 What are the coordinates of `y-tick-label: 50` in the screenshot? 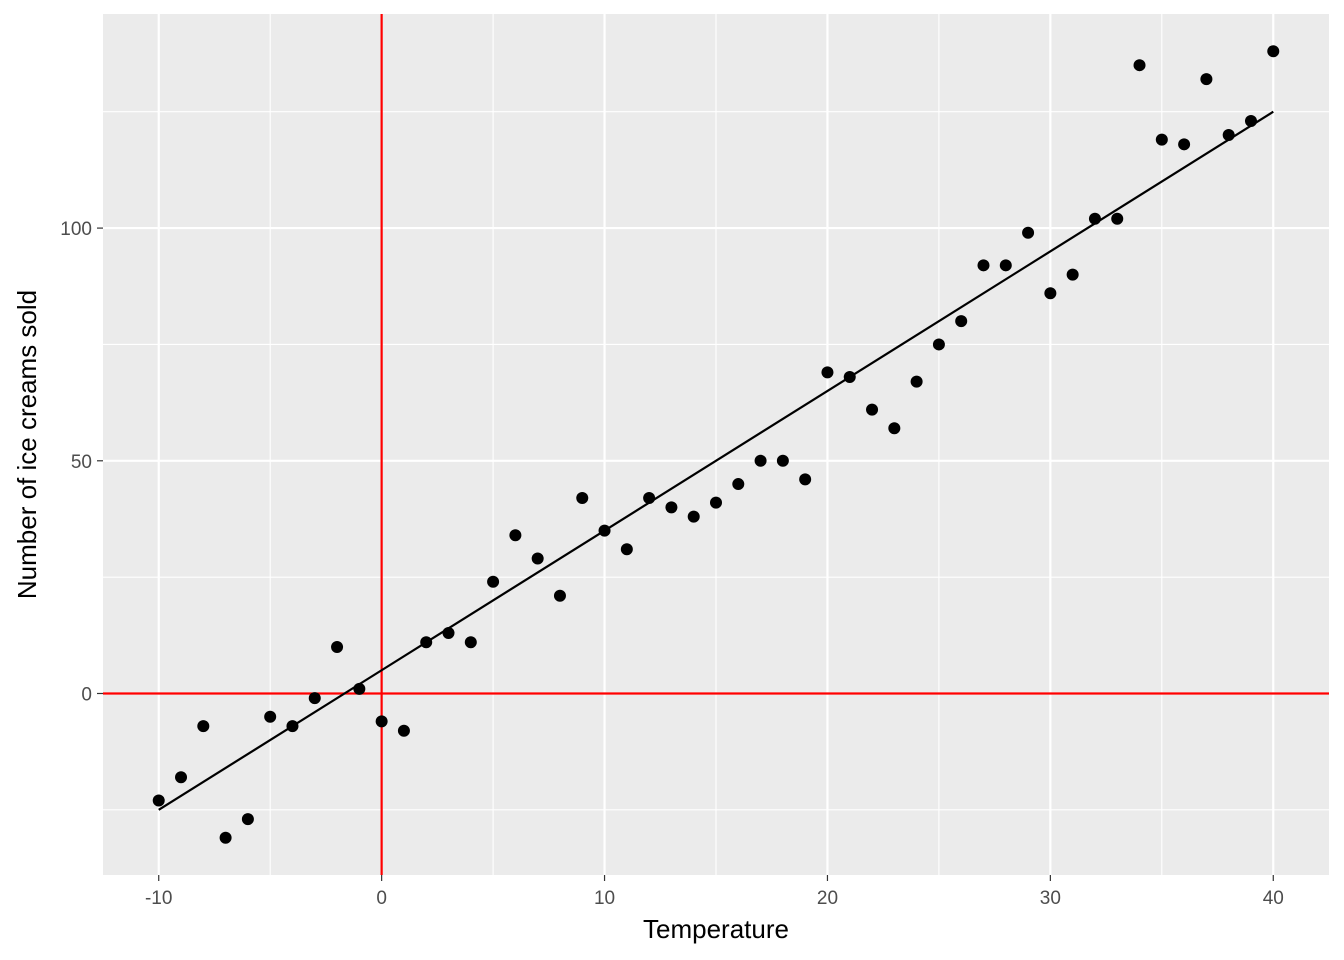 It's located at (81, 462).